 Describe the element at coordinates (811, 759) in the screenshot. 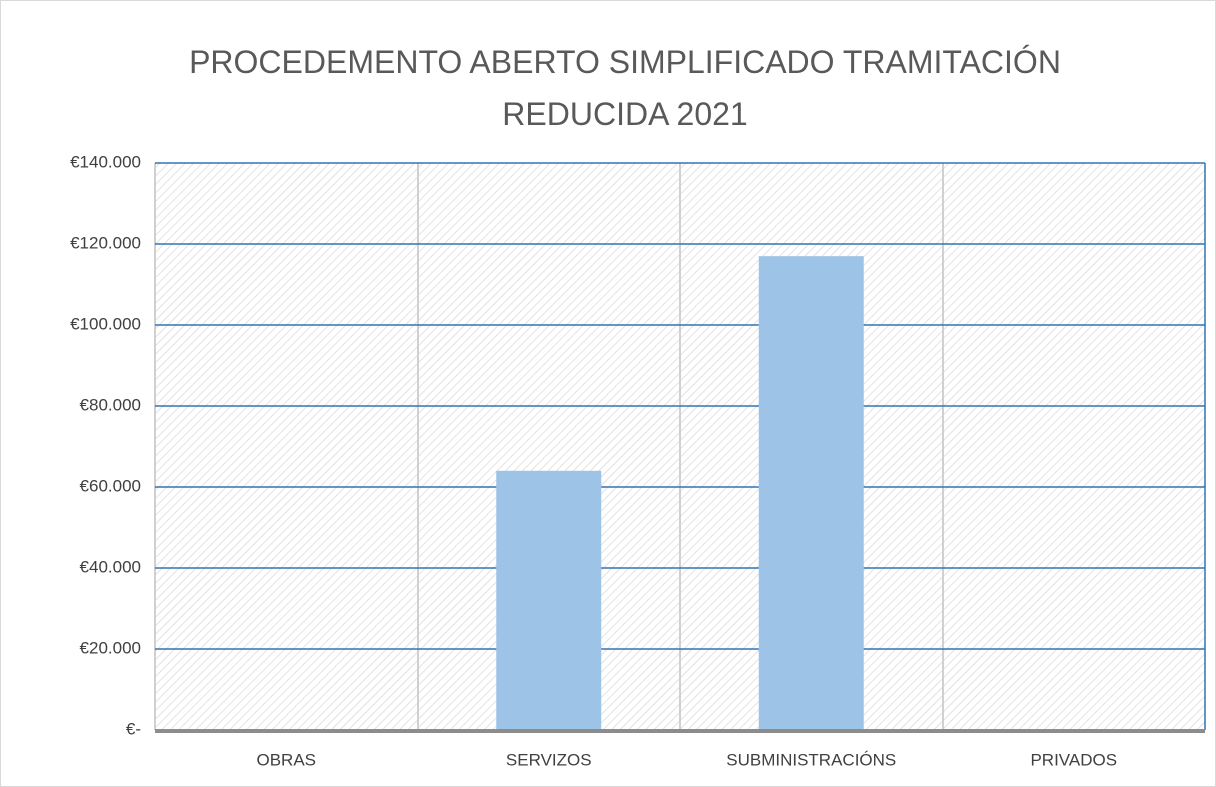

I see `x-tick-label: SUBMINISTRACIÓNS` at that location.